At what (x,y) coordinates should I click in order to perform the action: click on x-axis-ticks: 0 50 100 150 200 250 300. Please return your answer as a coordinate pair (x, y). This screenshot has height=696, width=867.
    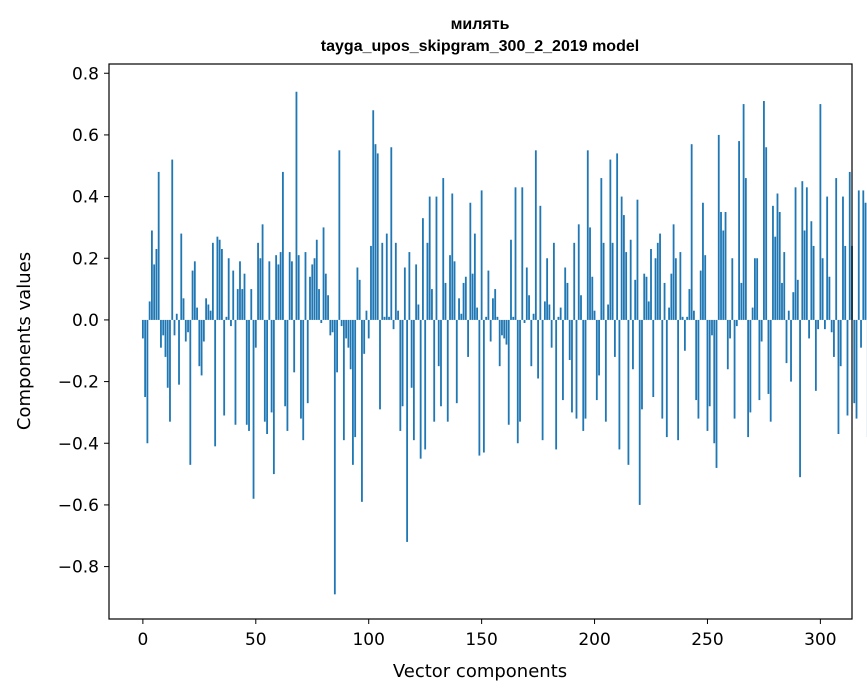
    Looking at the image, I should click on (487, 634).